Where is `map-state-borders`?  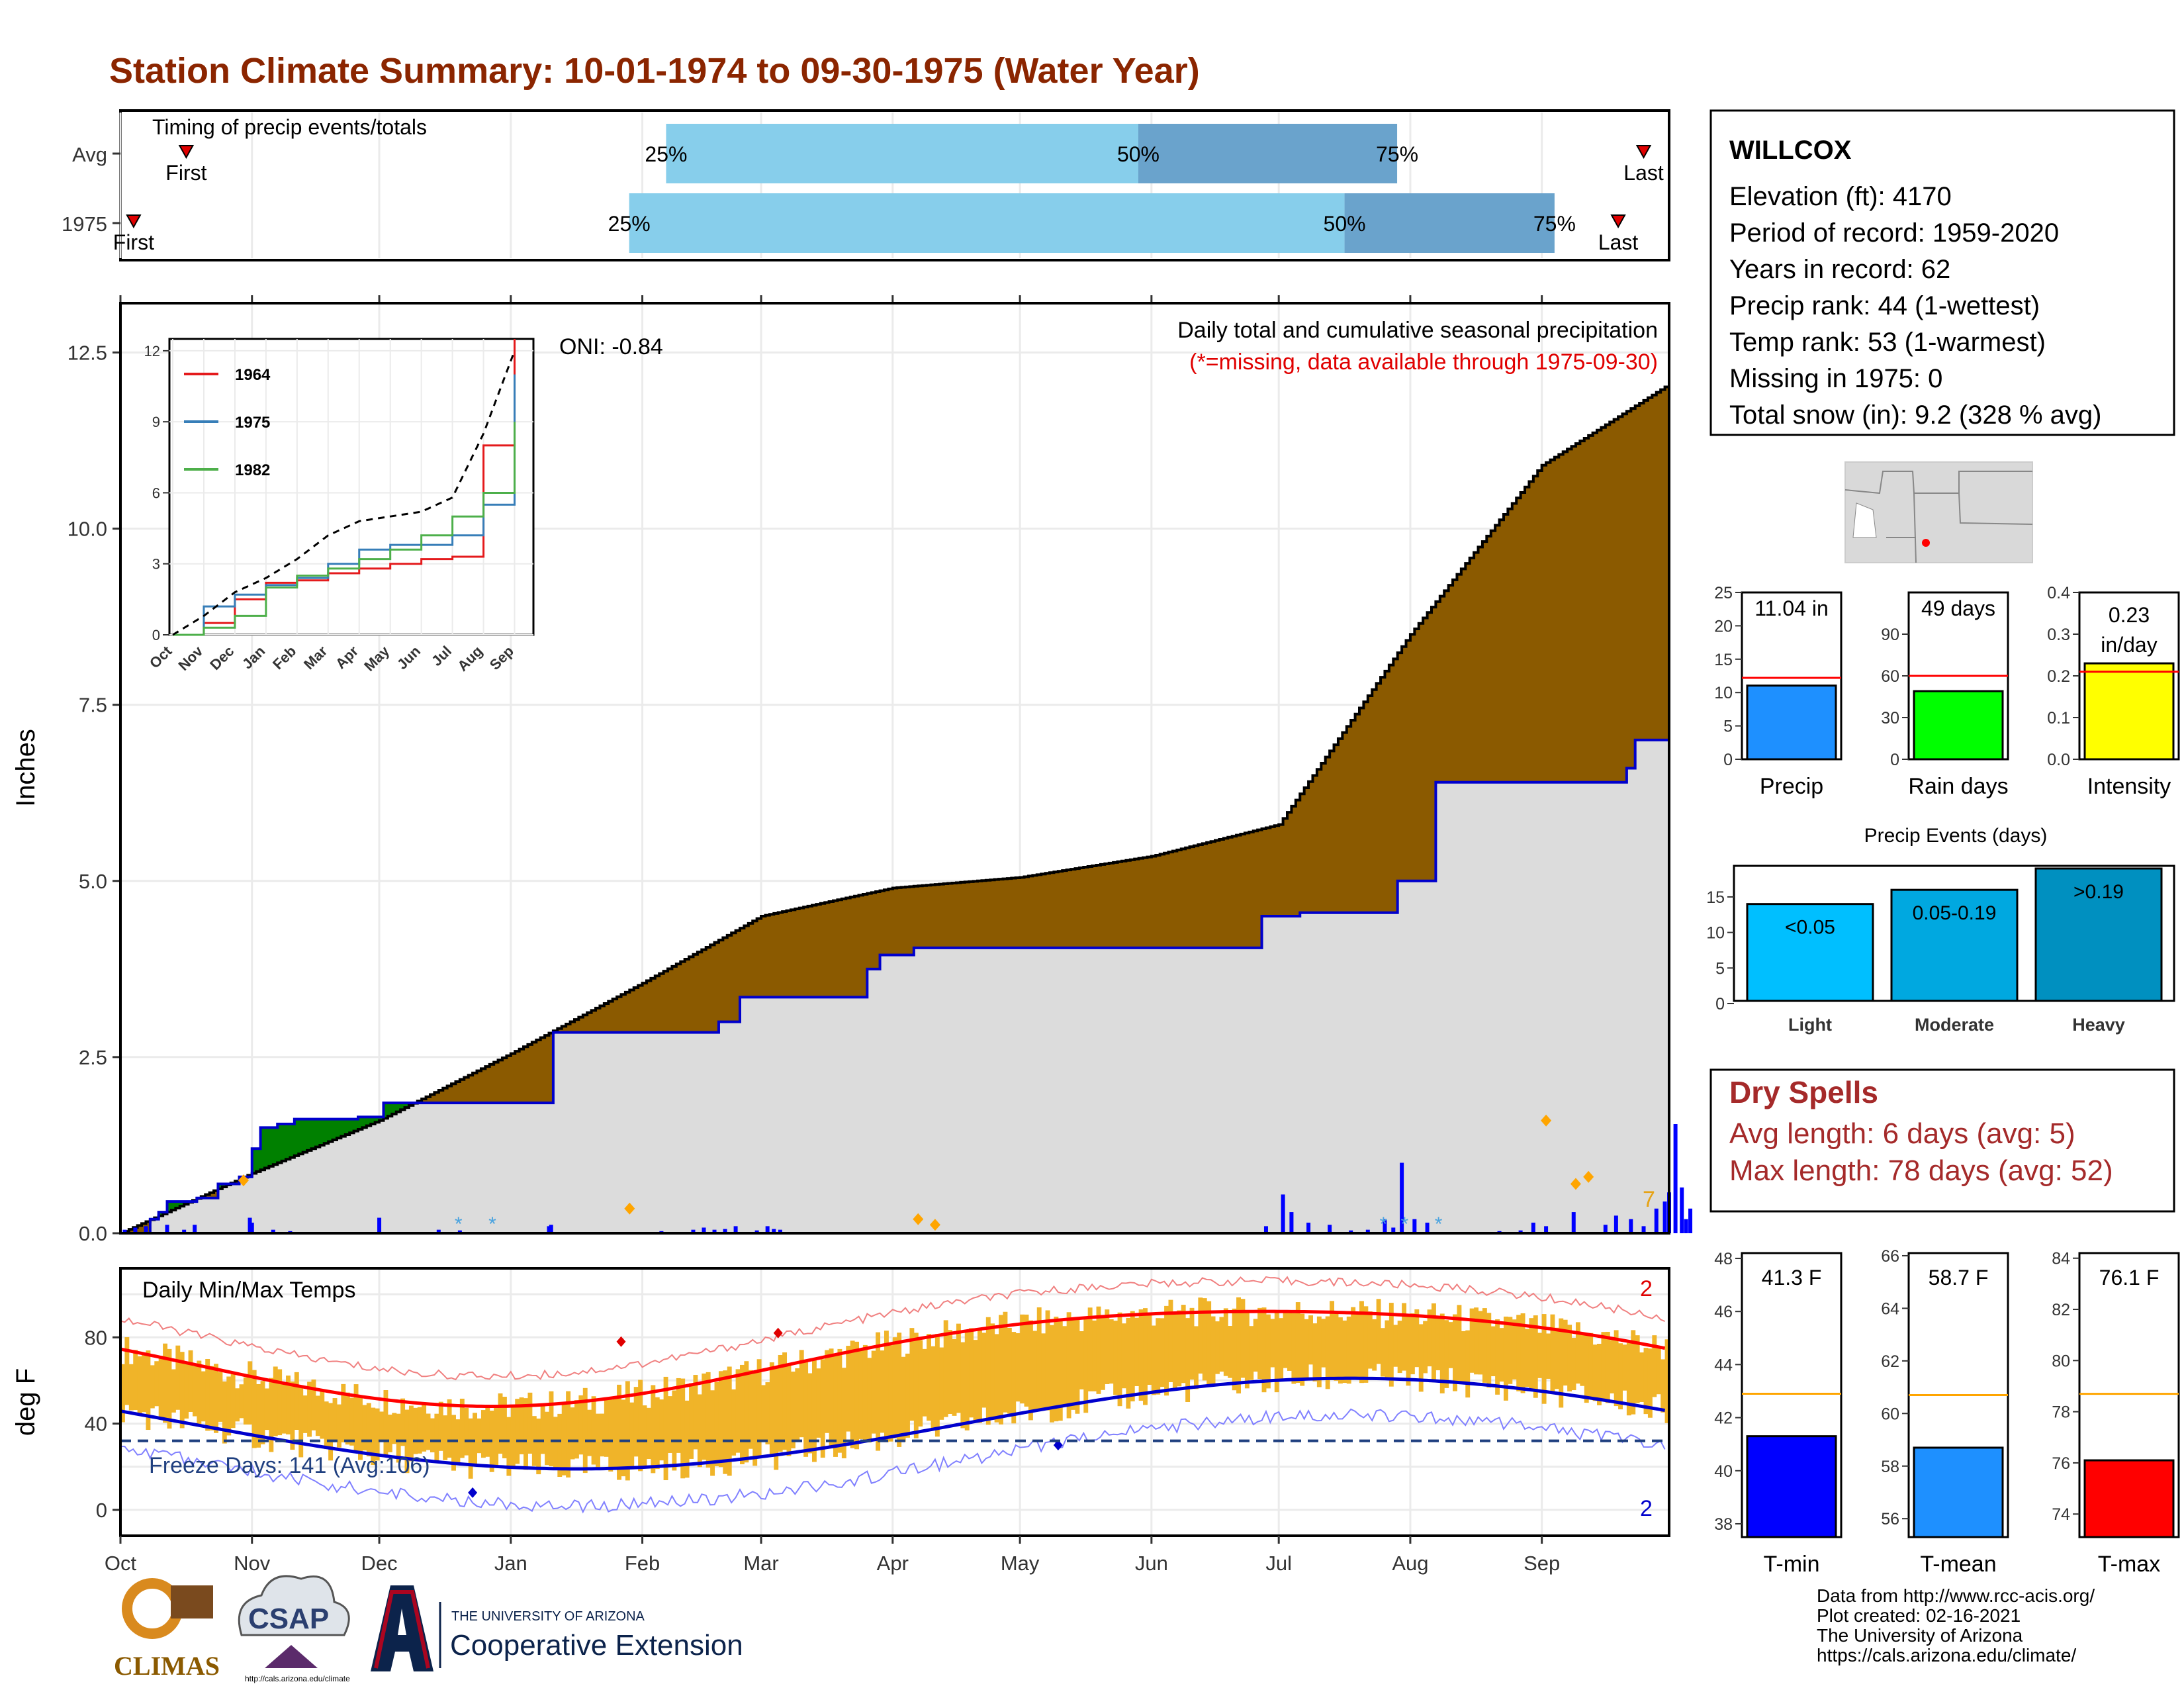 map-state-borders is located at coordinates (1939, 517).